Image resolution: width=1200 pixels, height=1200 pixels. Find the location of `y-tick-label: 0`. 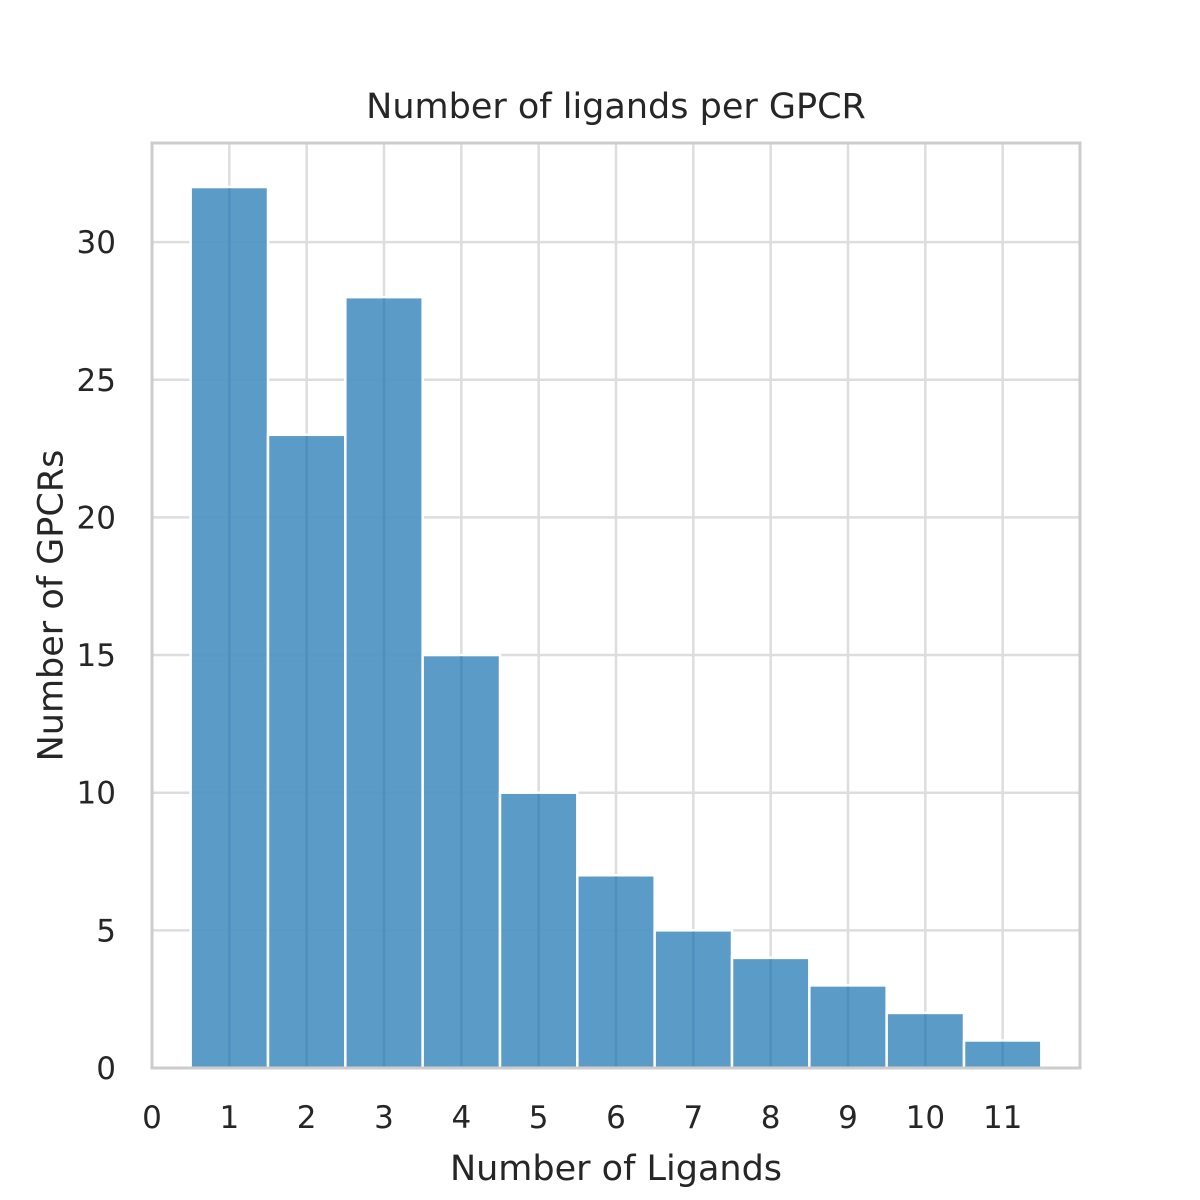

y-tick-label: 0 is located at coordinates (106, 1069).